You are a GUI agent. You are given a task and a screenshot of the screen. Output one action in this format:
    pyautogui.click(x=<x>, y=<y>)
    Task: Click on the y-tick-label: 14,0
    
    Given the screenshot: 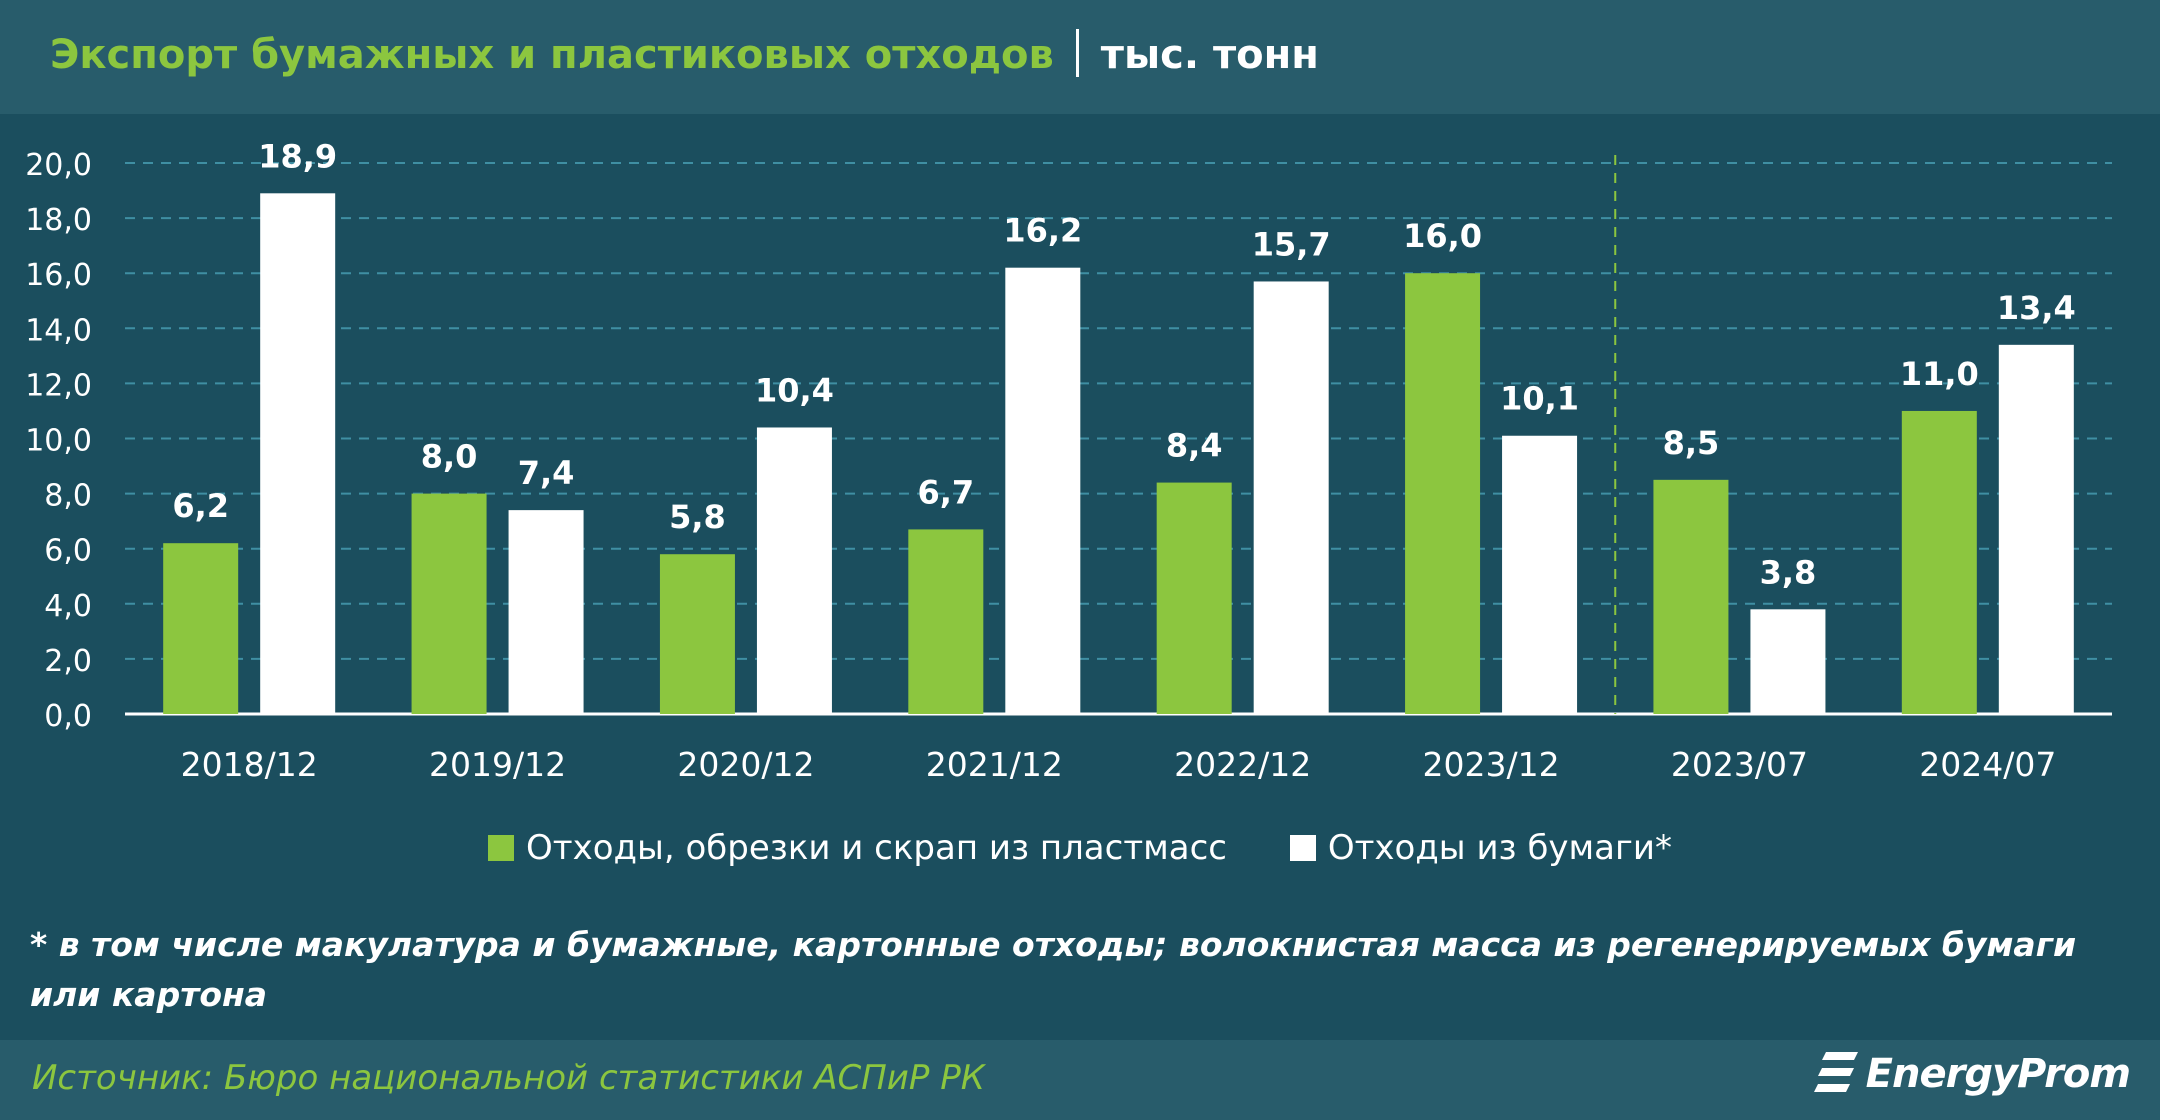 What is the action you would take?
    pyautogui.click(x=58, y=330)
    